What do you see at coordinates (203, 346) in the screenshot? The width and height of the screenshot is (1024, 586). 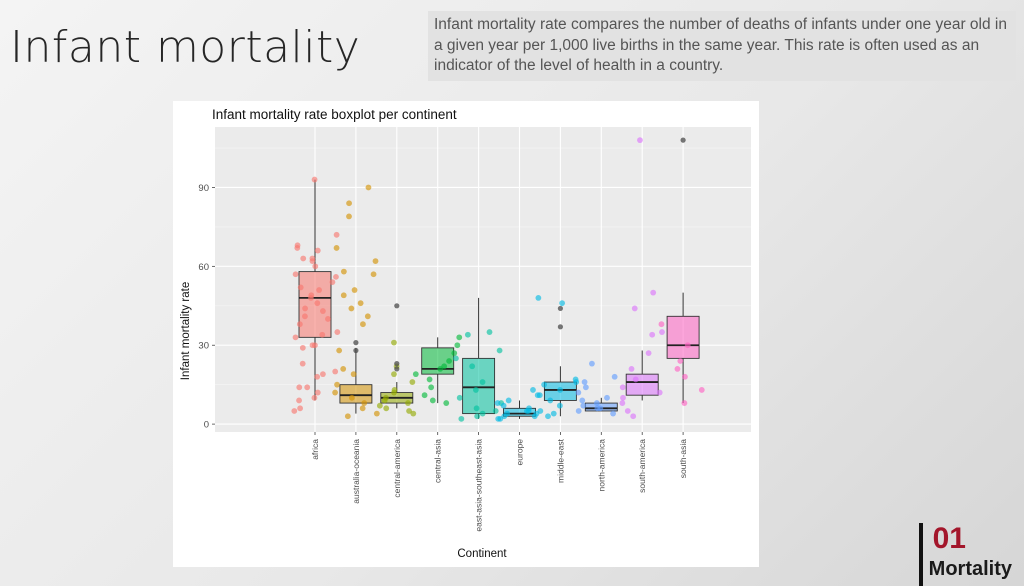 I see `y-tick-label: 30` at bounding box center [203, 346].